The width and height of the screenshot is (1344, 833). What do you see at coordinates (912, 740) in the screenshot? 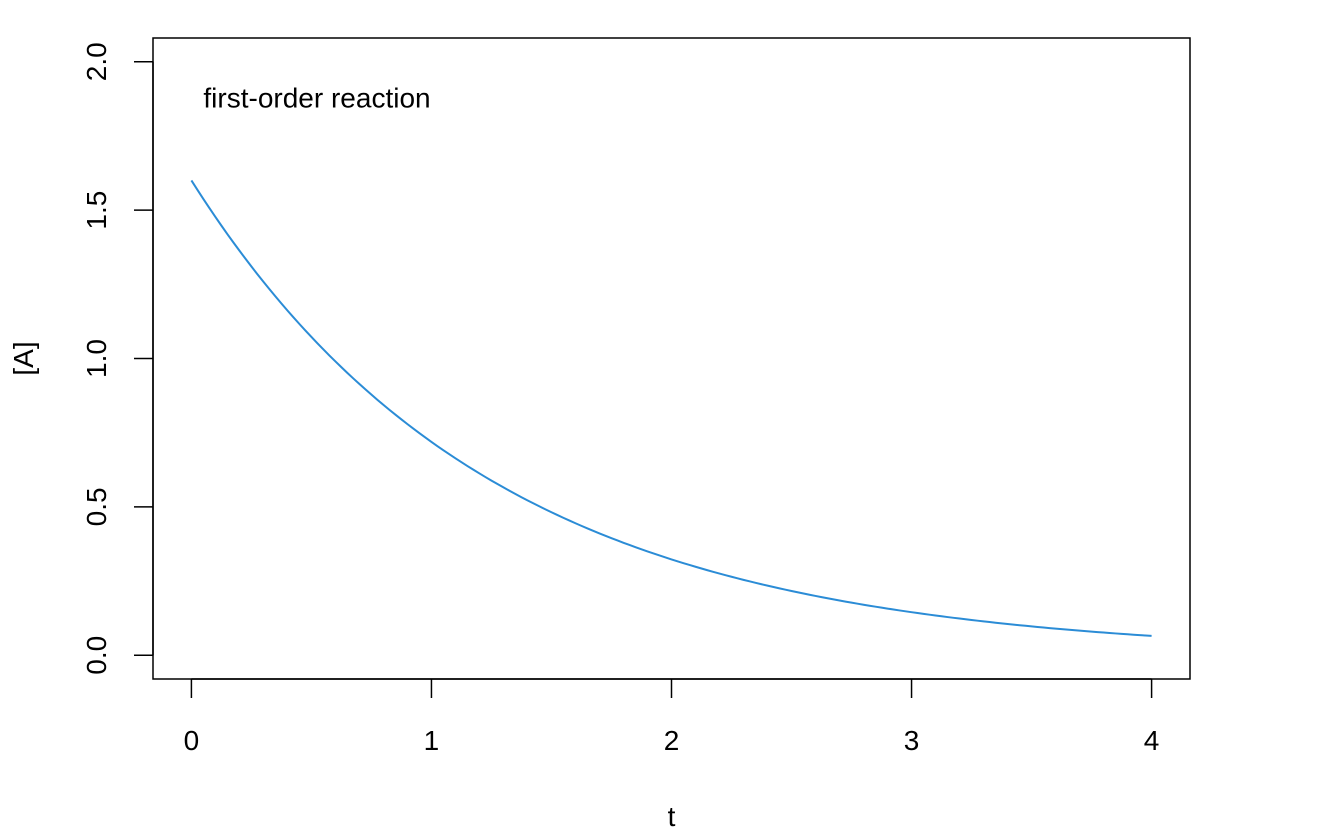
I see `x-tick-label: 3` at bounding box center [912, 740].